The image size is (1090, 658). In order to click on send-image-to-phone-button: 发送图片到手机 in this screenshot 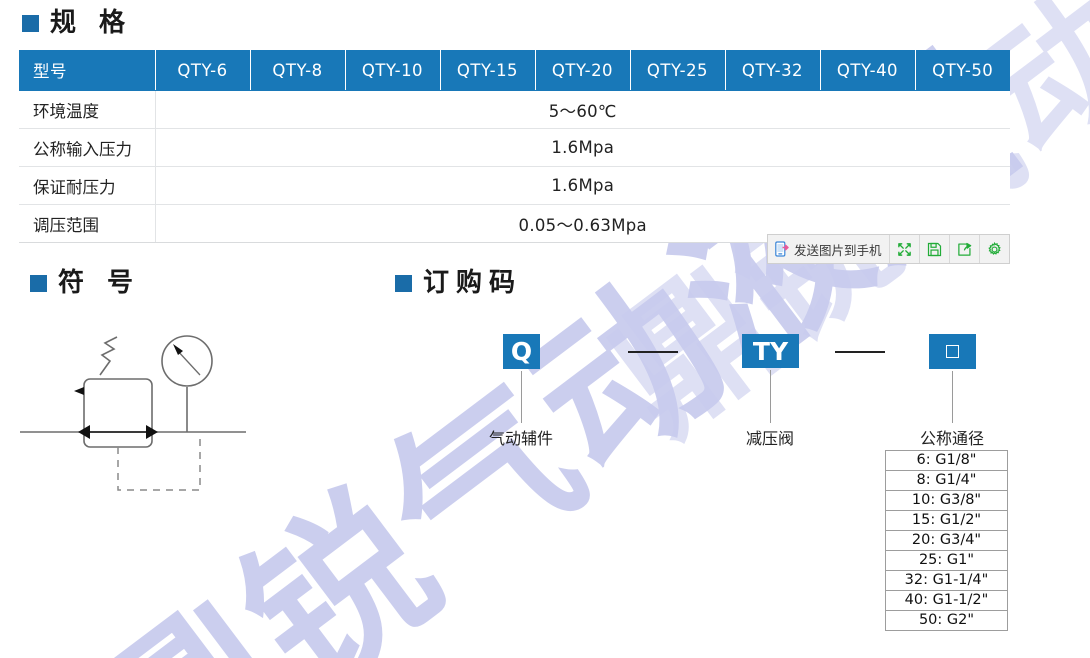, I will do `click(829, 249)`.